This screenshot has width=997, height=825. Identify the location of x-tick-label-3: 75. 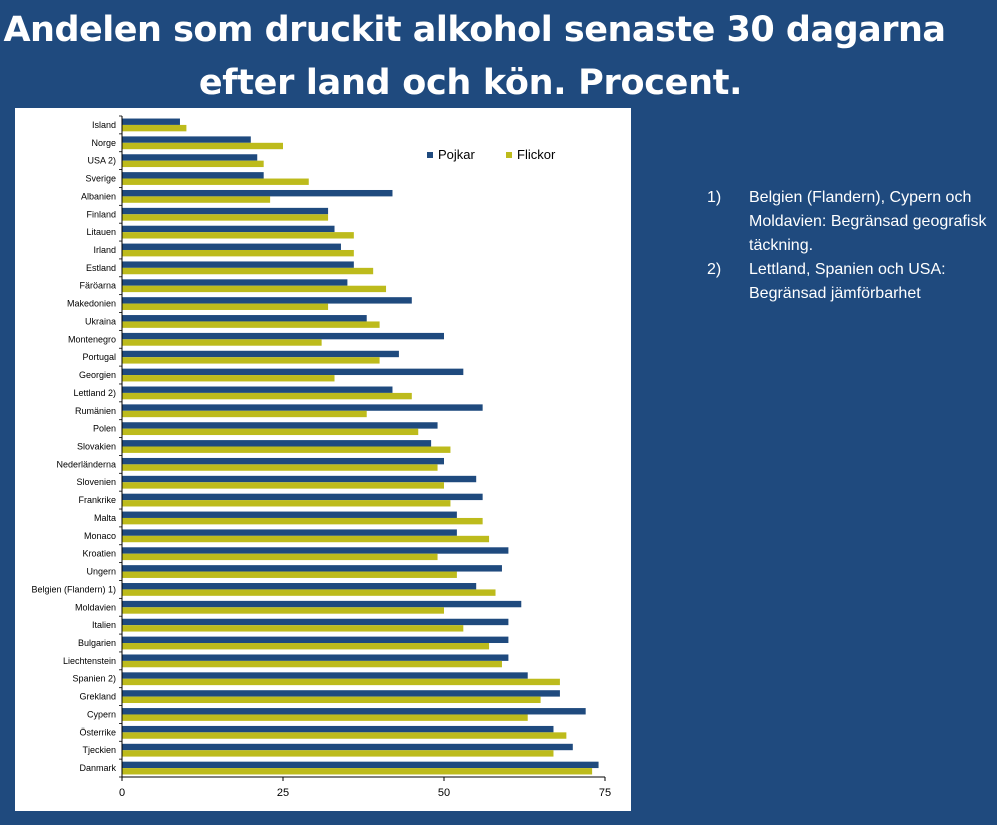
(605, 793).